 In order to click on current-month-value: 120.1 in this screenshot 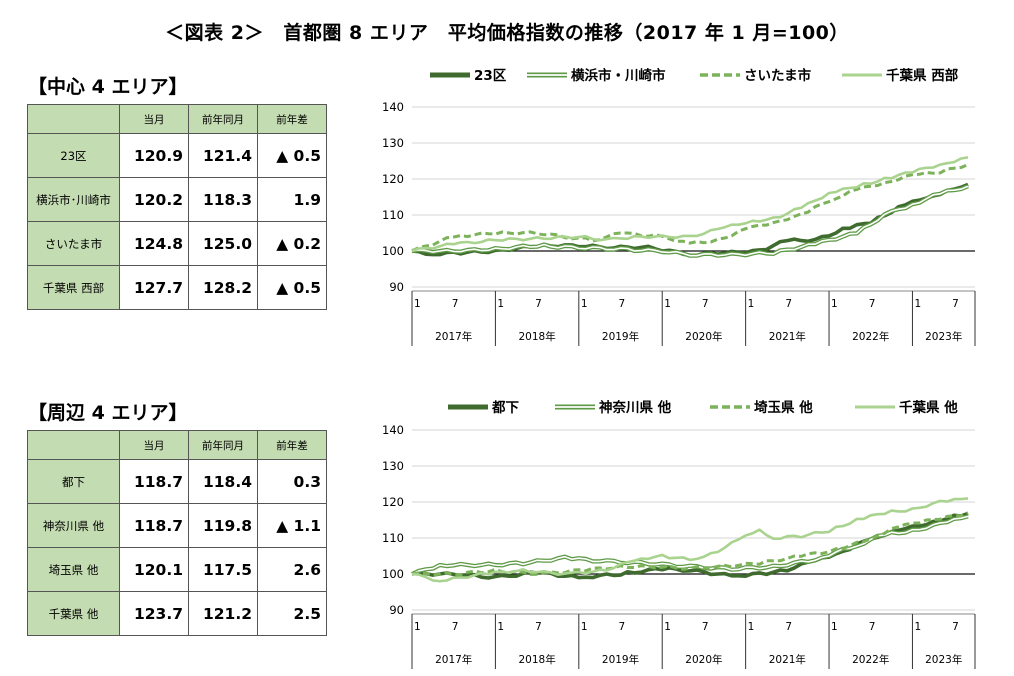, I will do `click(154, 569)`.